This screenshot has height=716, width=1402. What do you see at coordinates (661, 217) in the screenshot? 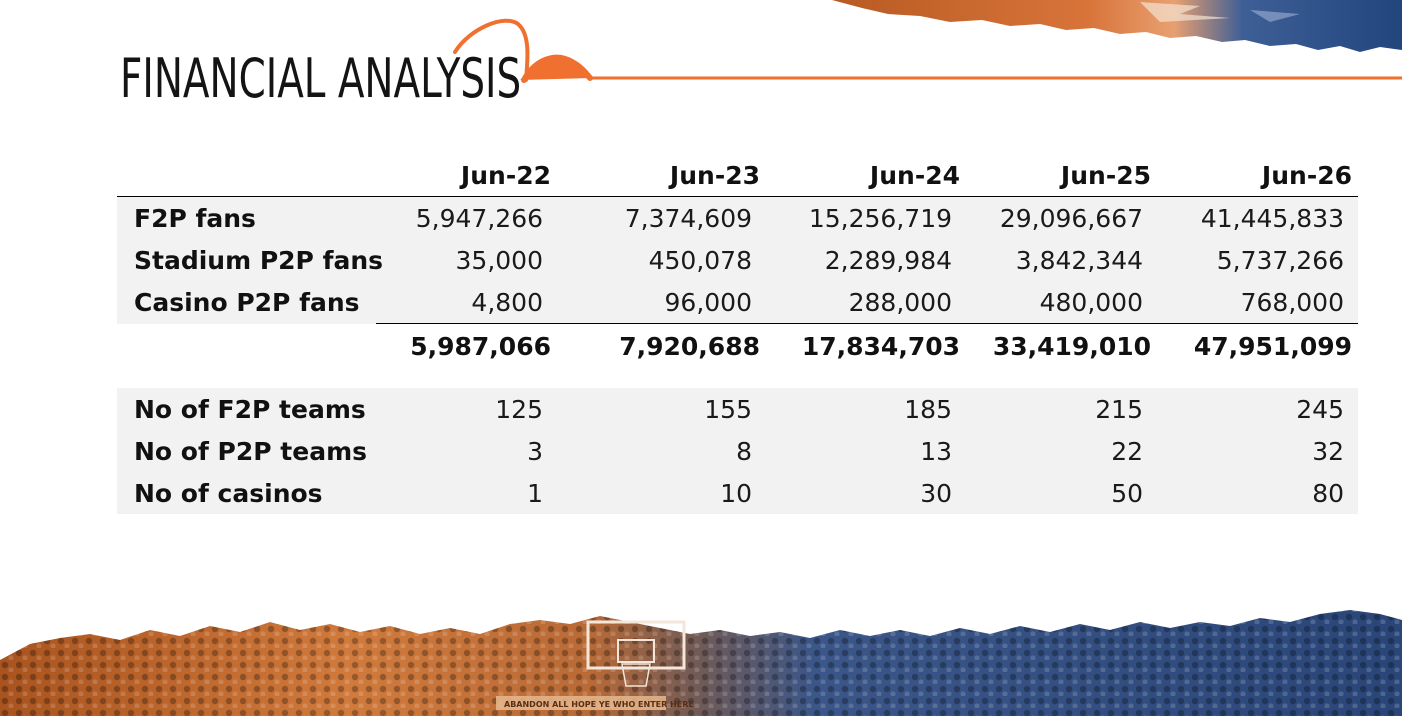
I see `table-cell: 7,374,609` at bounding box center [661, 217].